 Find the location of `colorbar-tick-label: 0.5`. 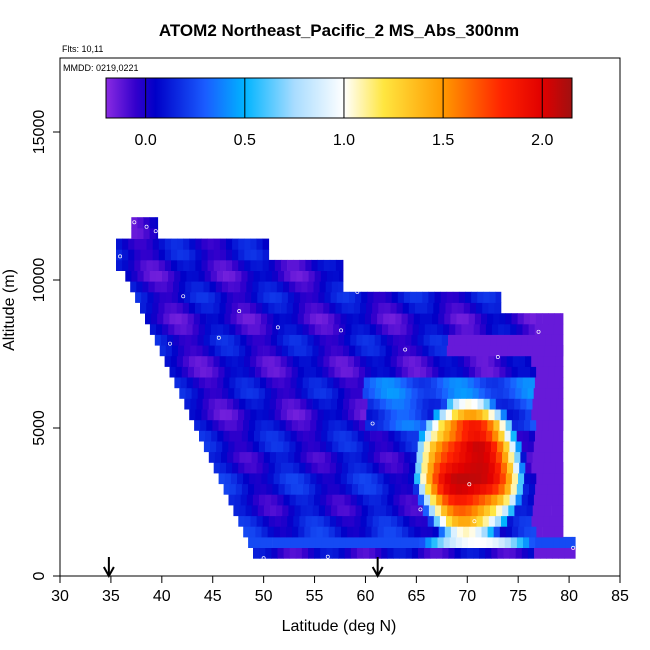

colorbar-tick-label: 0.5 is located at coordinates (245, 140).